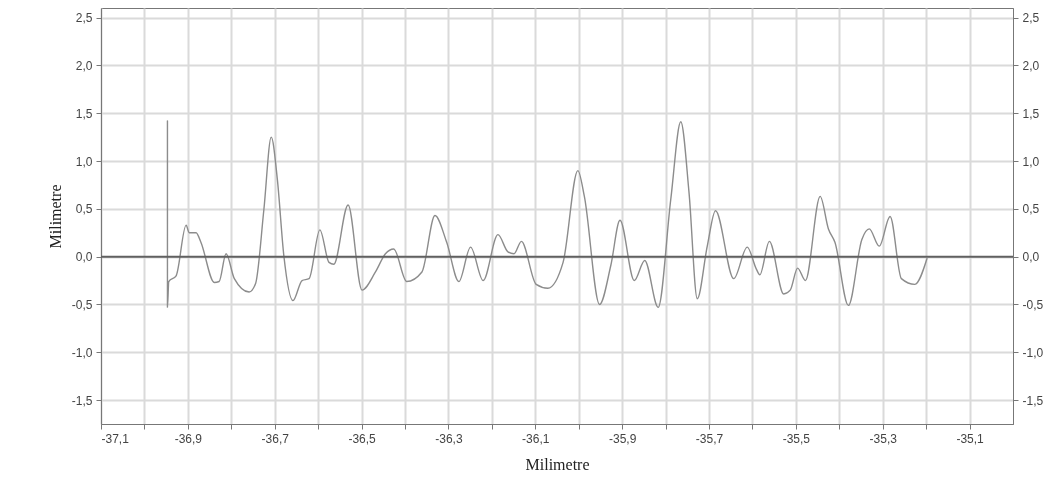  Describe the element at coordinates (536, 438) in the screenshot. I see `x-tick-label: -36,1` at that location.